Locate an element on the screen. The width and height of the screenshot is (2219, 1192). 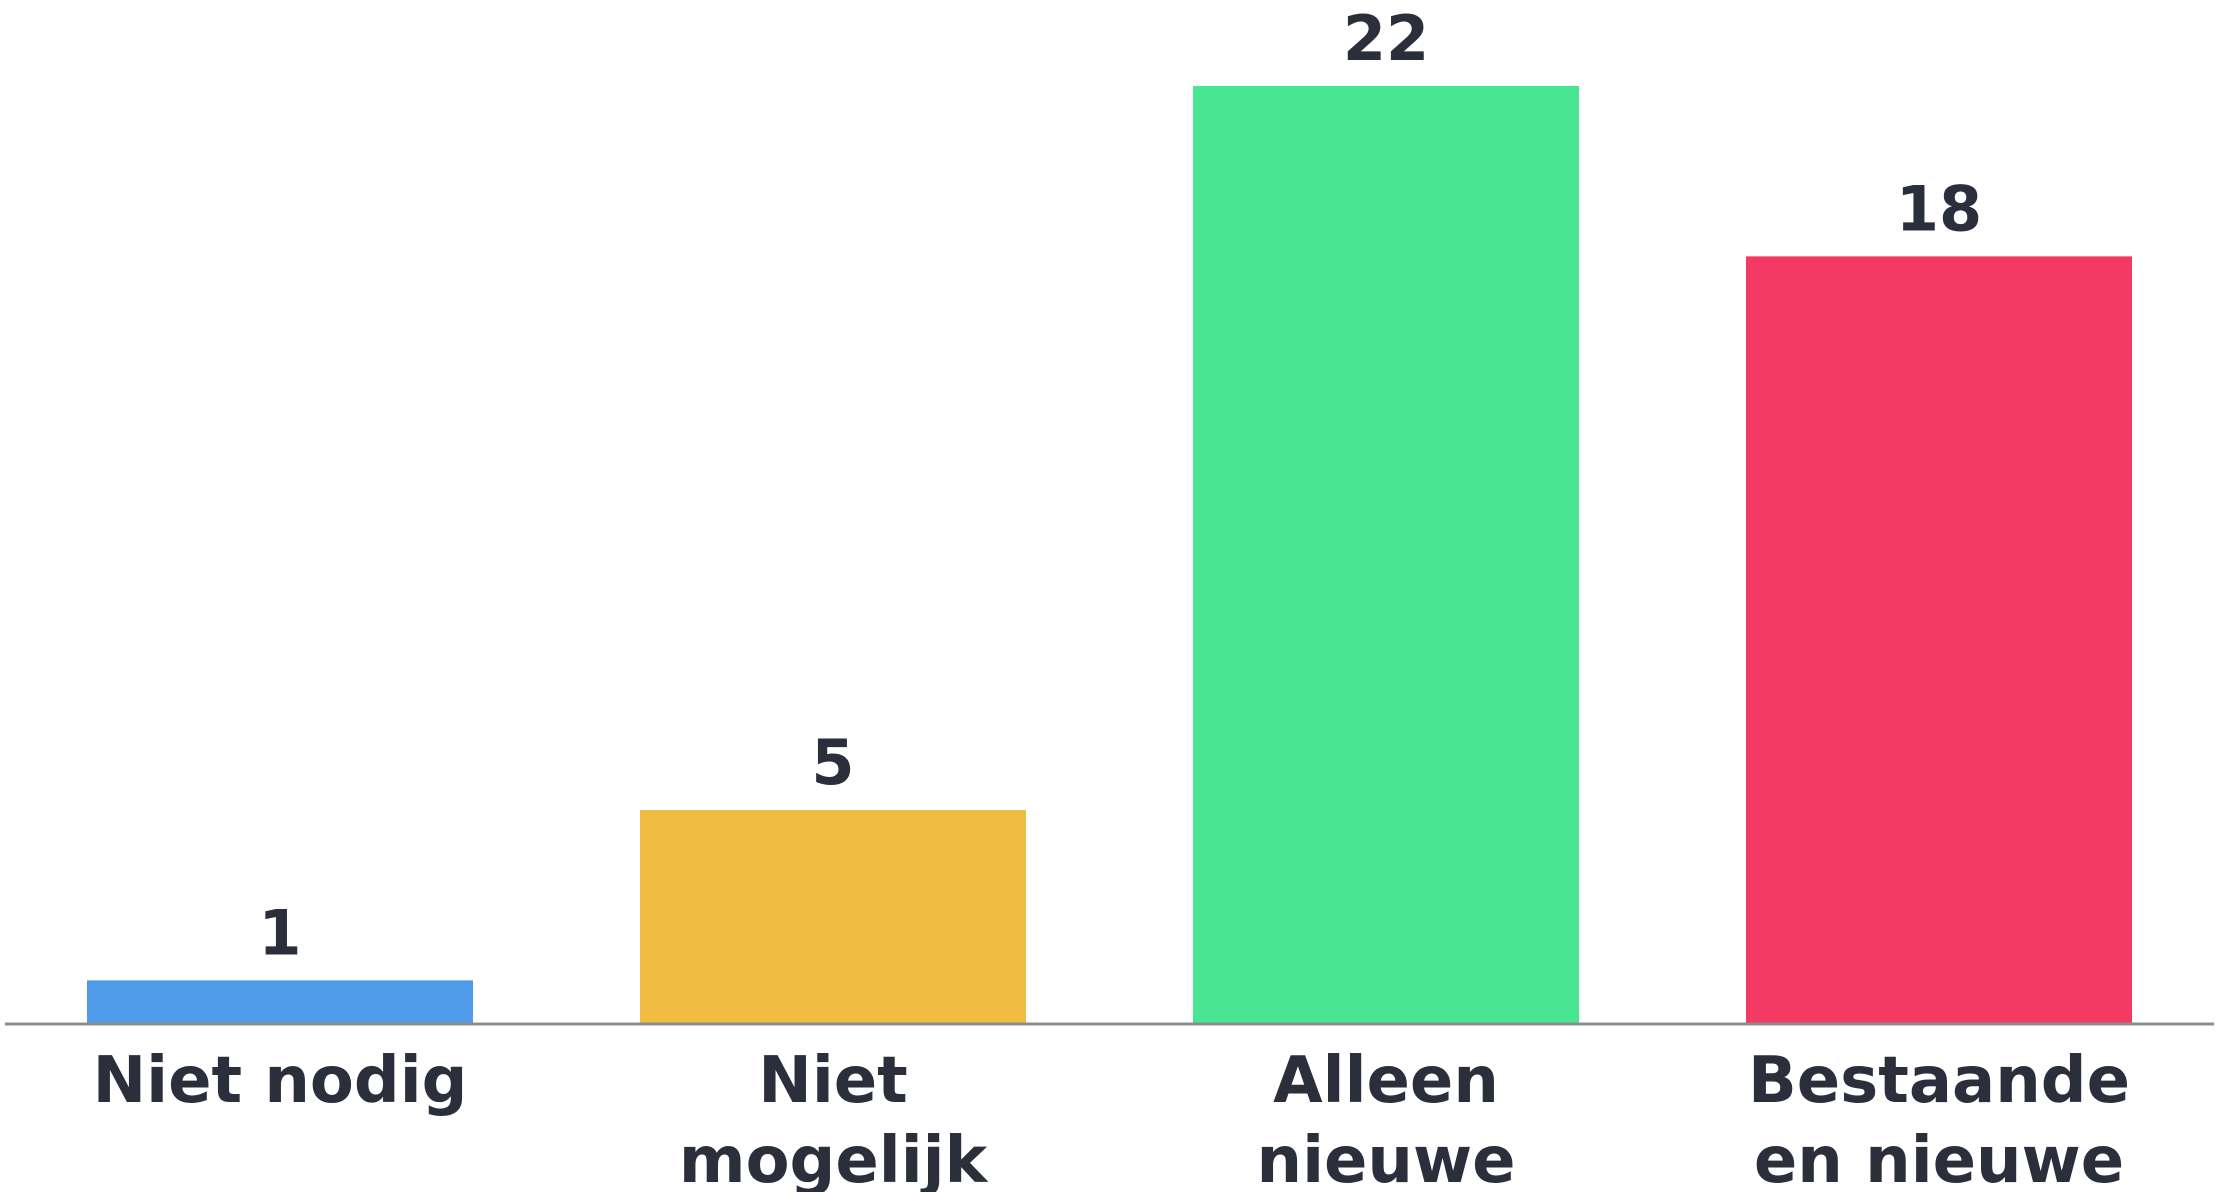
data-label-3: 18 is located at coordinates (1939, 208).